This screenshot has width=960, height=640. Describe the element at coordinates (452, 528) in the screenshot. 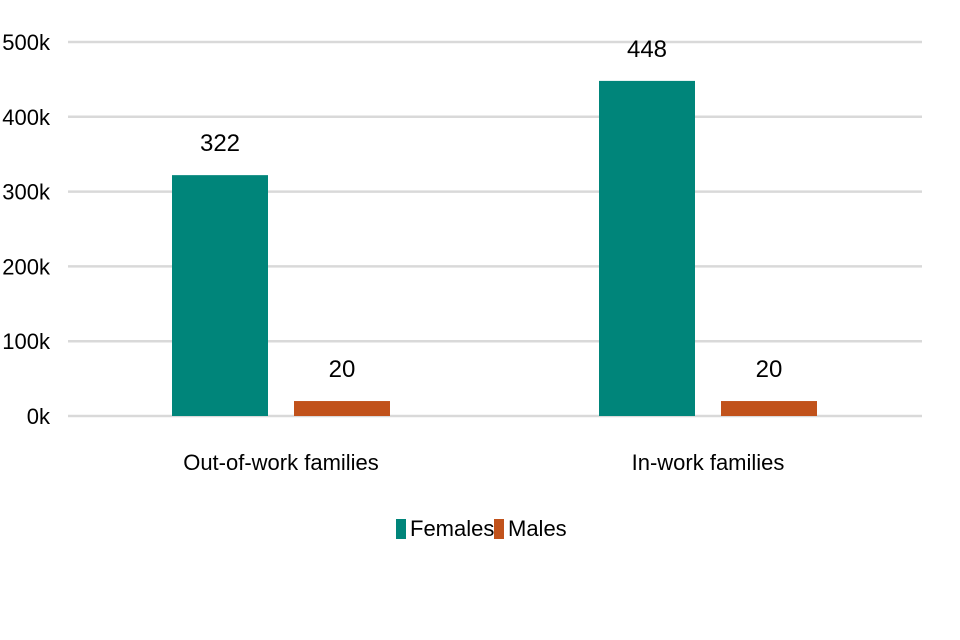

I see `legend-label-females: Females` at that location.